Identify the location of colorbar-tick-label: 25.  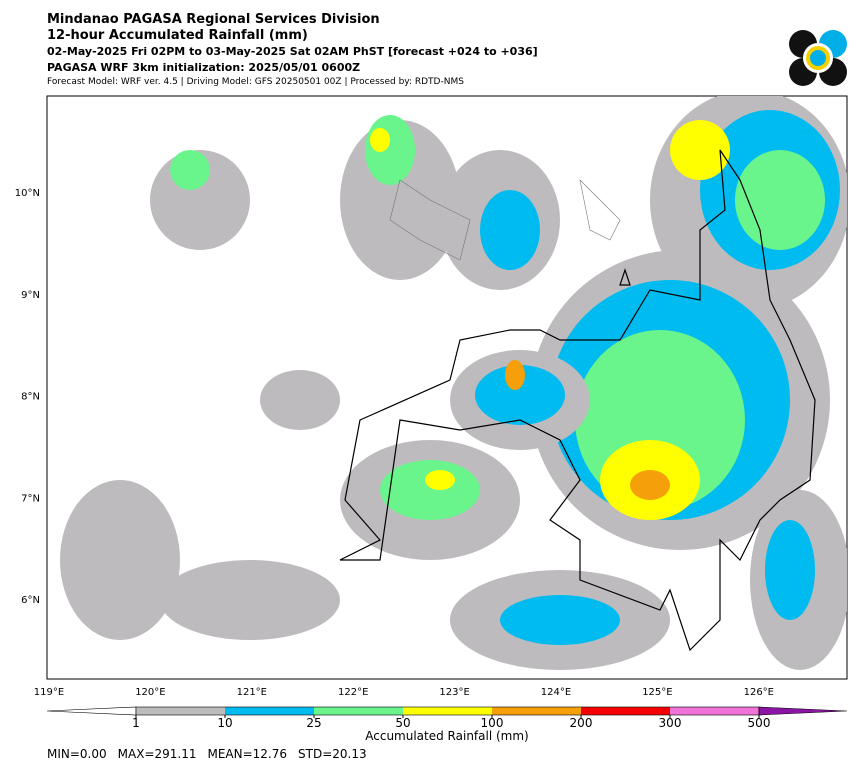
(313, 723).